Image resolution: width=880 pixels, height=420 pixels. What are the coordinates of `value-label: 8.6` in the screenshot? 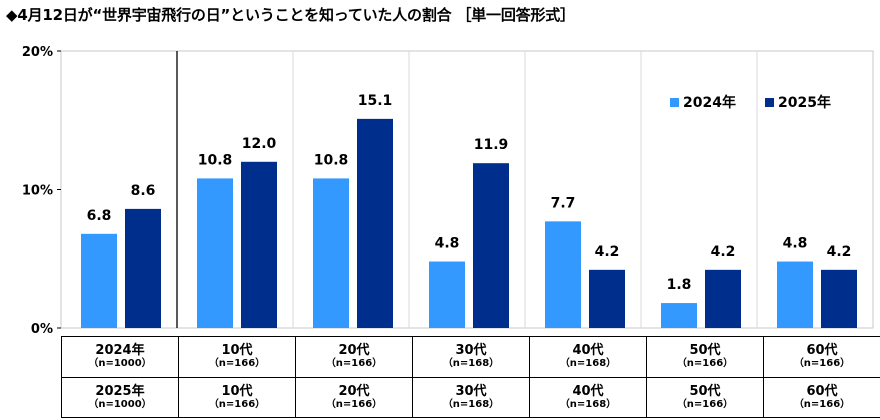 It's located at (143, 191).